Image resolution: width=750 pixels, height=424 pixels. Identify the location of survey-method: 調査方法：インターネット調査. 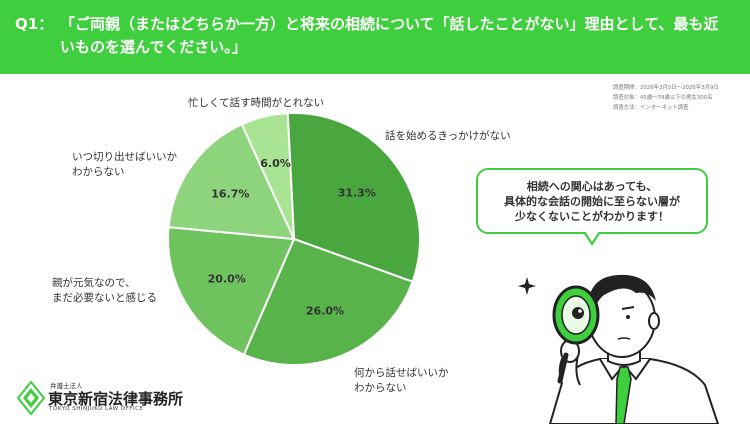
(651, 108).